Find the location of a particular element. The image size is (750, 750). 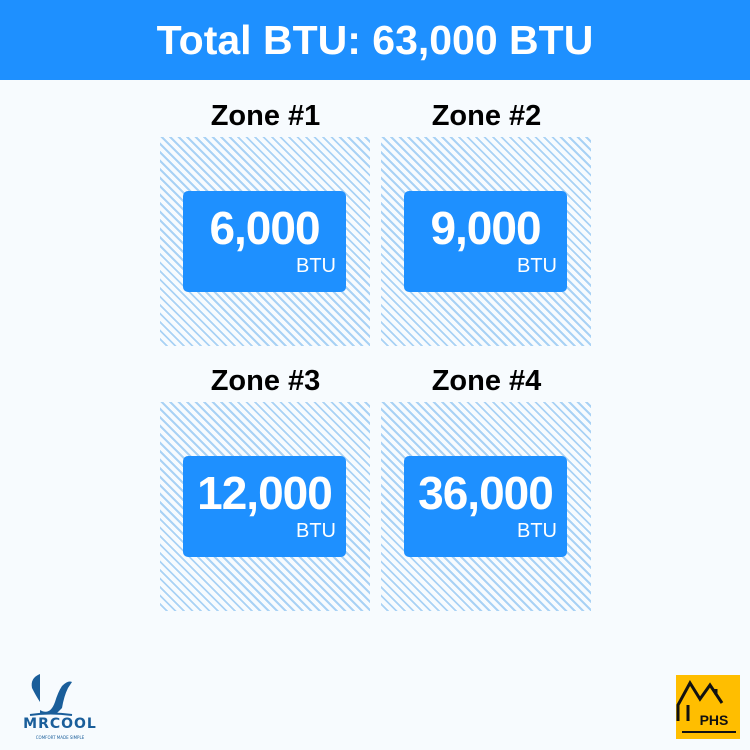

zone-4-title: Zone #4 is located at coordinates (486, 381).